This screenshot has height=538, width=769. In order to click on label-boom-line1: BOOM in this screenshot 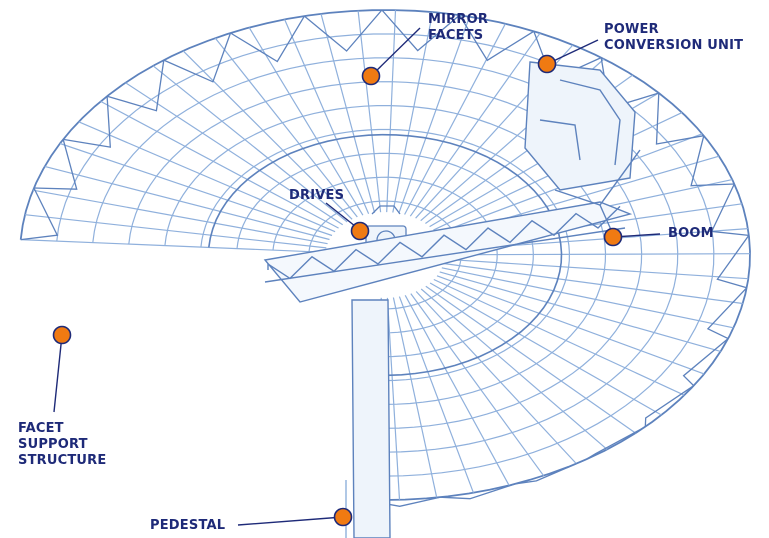, I will do `click(691, 233)`.